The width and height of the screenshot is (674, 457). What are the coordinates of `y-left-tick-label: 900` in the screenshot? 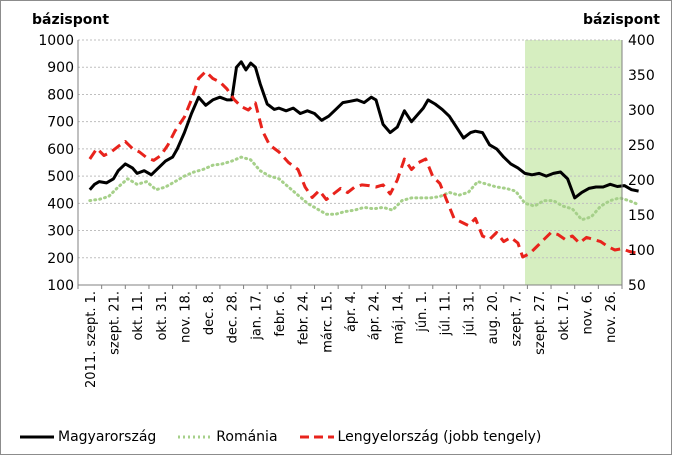 It's located at (60, 68).